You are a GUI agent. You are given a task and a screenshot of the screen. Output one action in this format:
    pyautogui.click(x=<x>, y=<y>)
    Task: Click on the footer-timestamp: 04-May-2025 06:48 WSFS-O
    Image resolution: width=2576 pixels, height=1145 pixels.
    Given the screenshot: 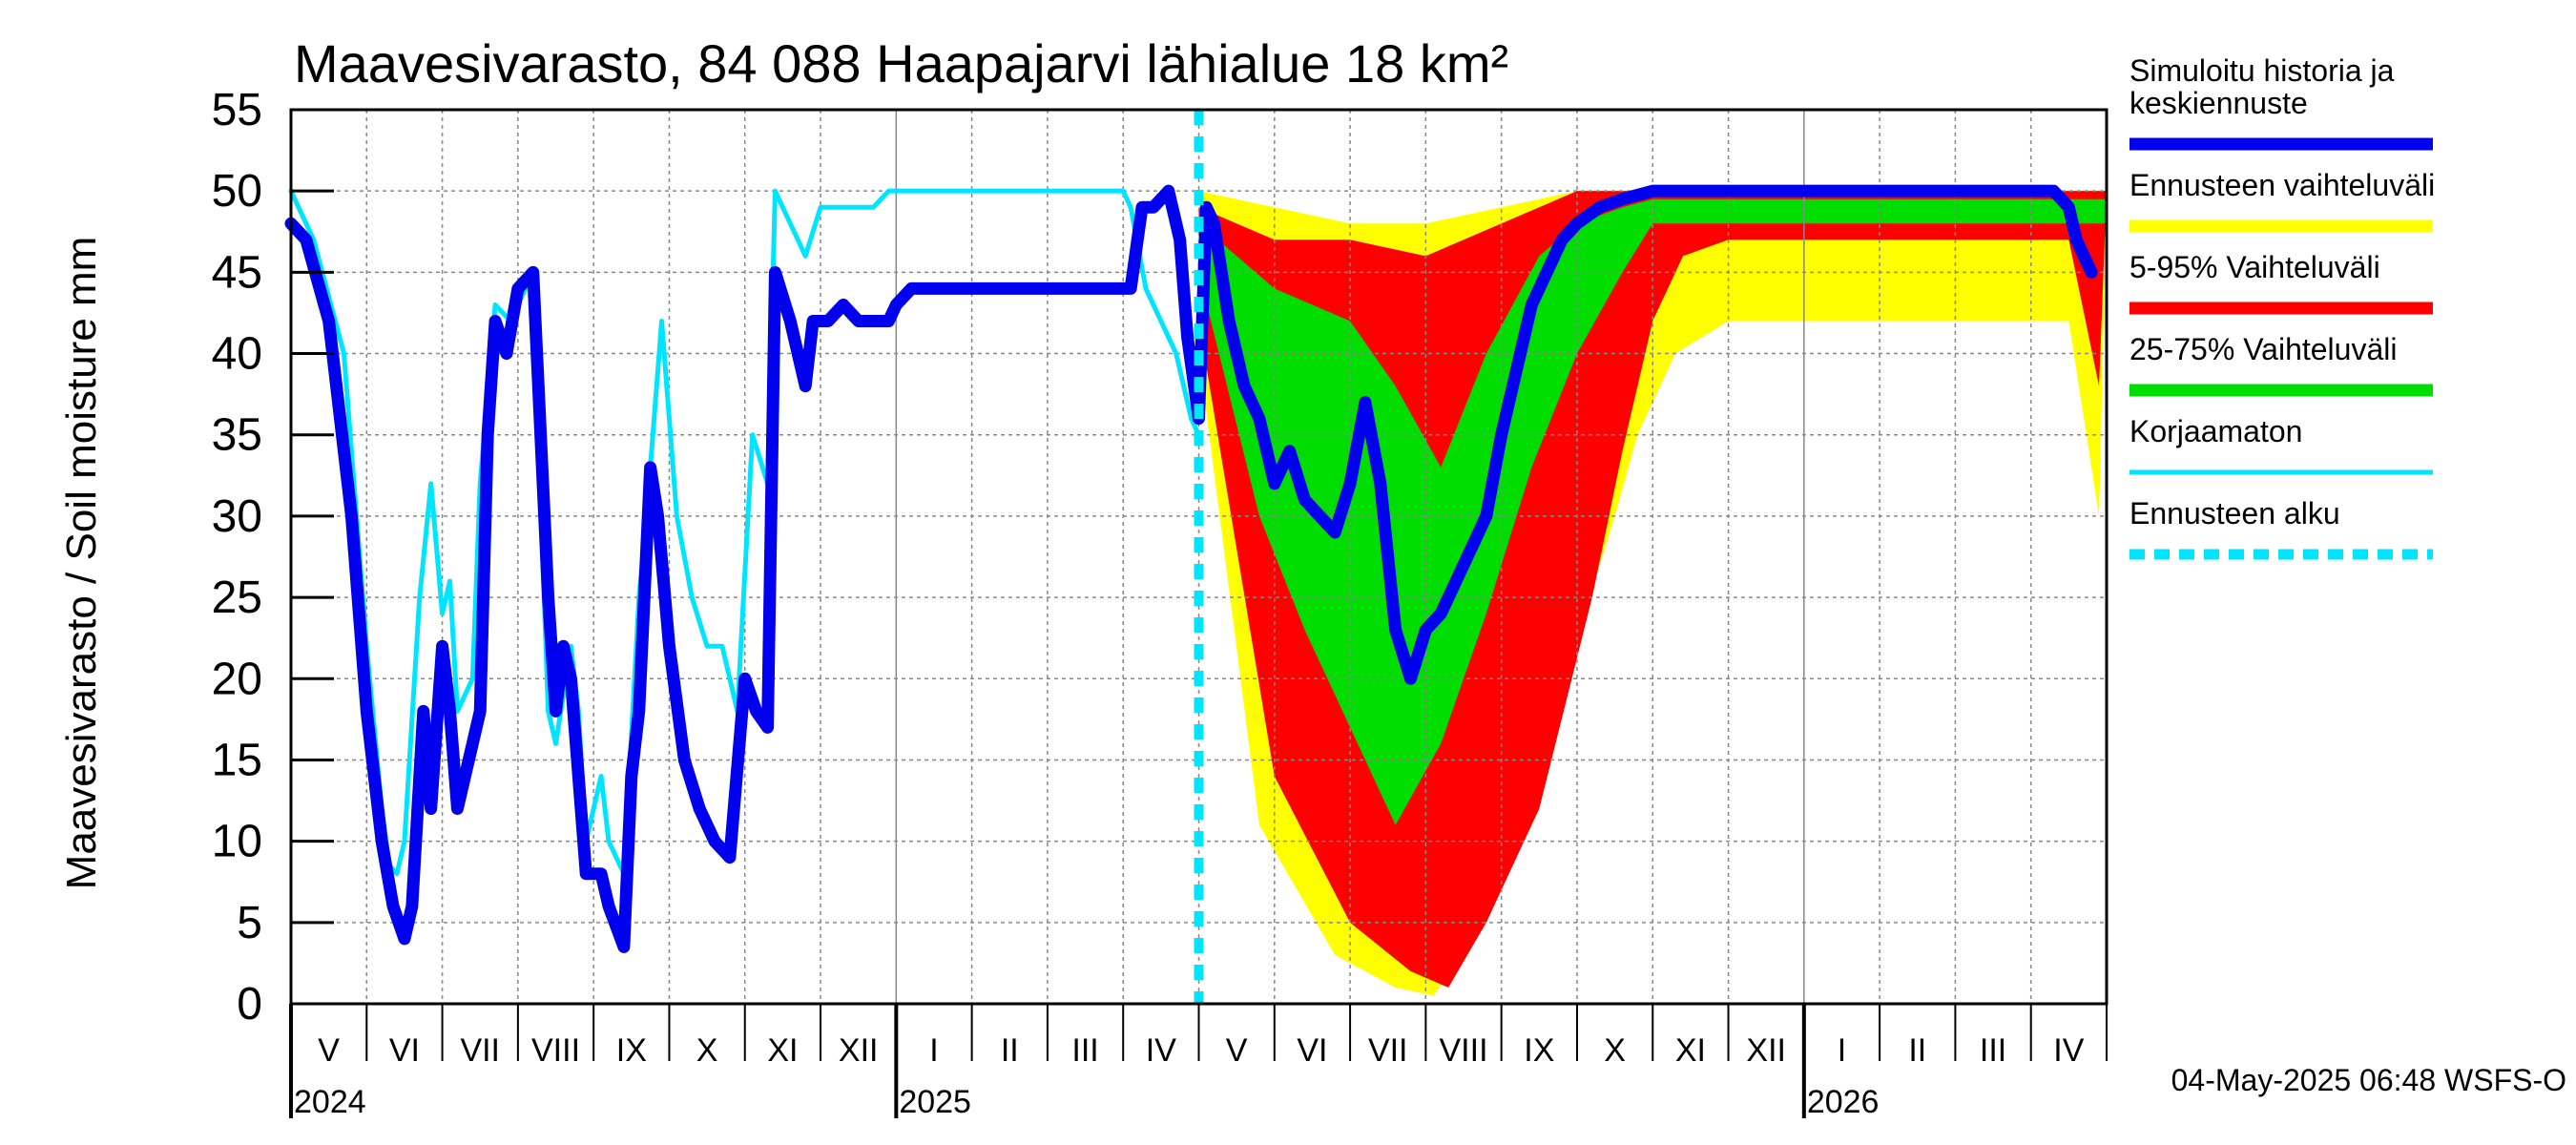 What is the action you would take?
    pyautogui.click(x=2368, y=1080)
    